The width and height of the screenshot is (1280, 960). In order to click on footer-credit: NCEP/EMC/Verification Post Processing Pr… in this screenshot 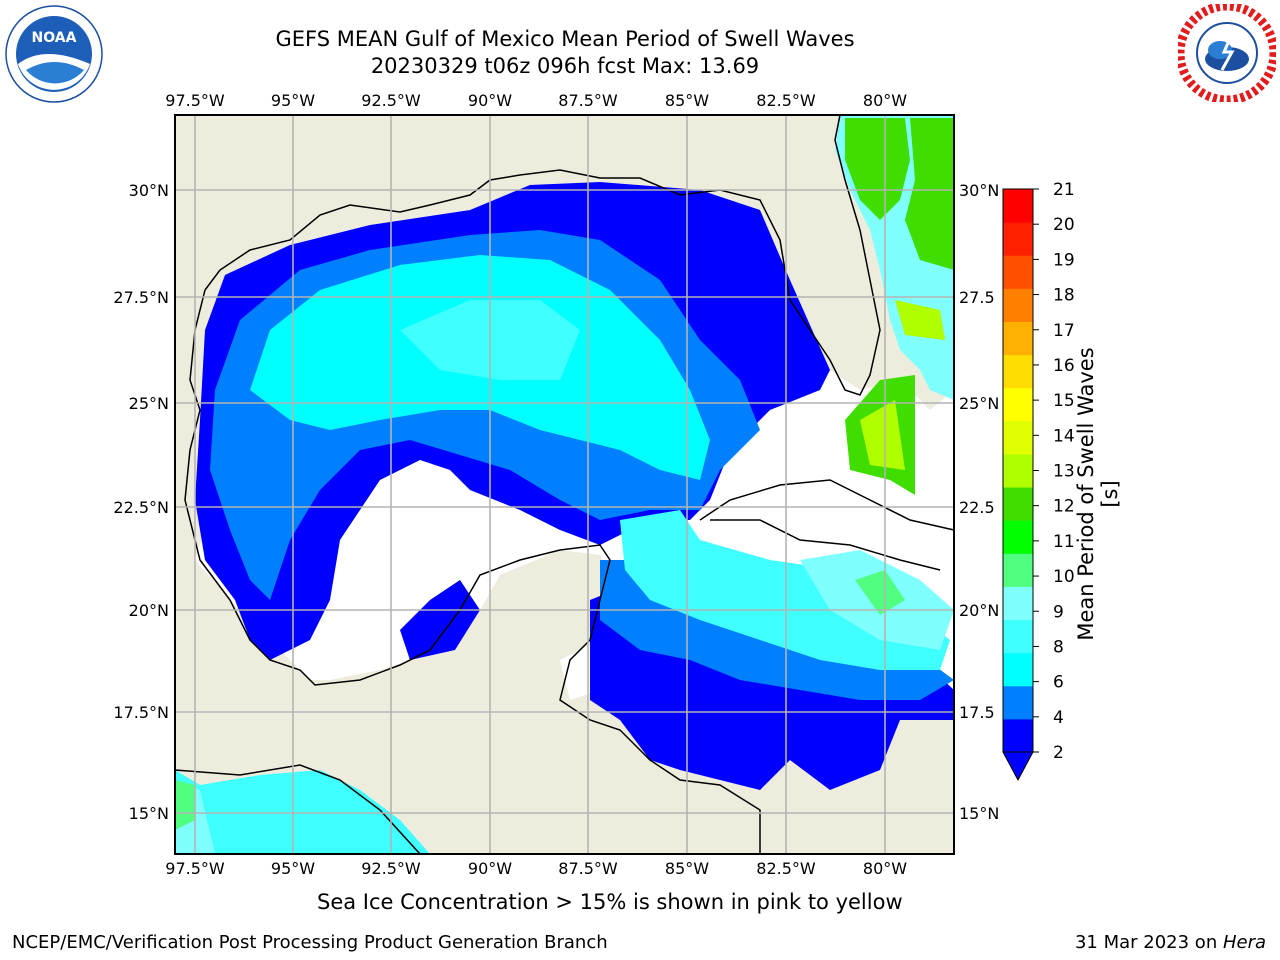, I will do `click(310, 942)`.